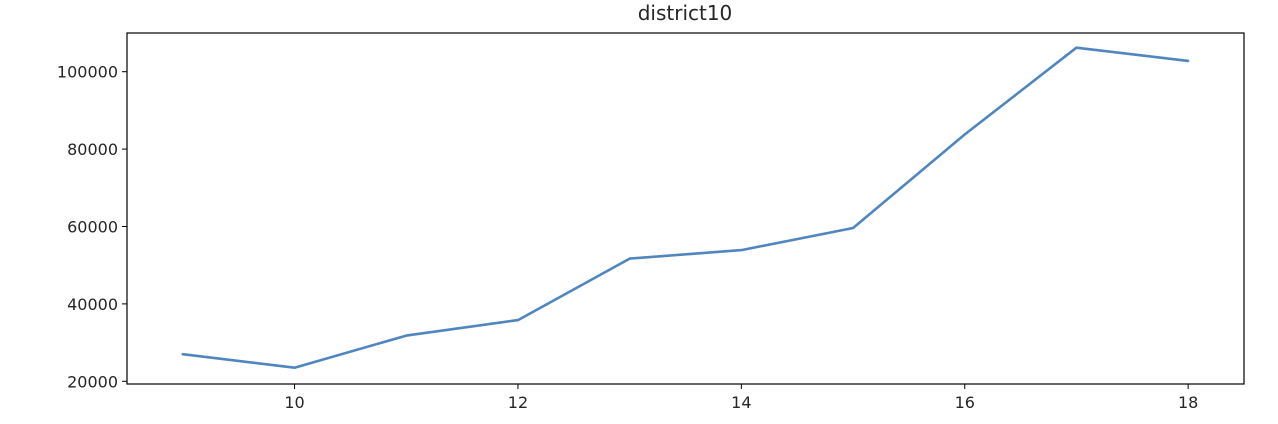 This screenshot has height=424, width=1278. I want to click on y-tick-label: 80000, so click(92, 149).